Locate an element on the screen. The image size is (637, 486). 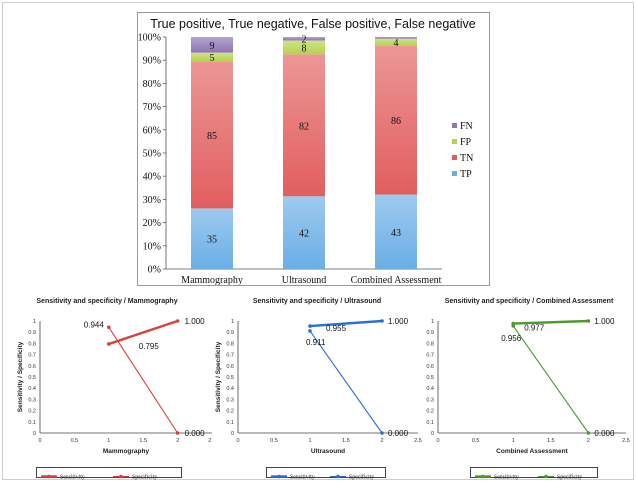
bar-ultrasound-fn is located at coordinates (304, 39).